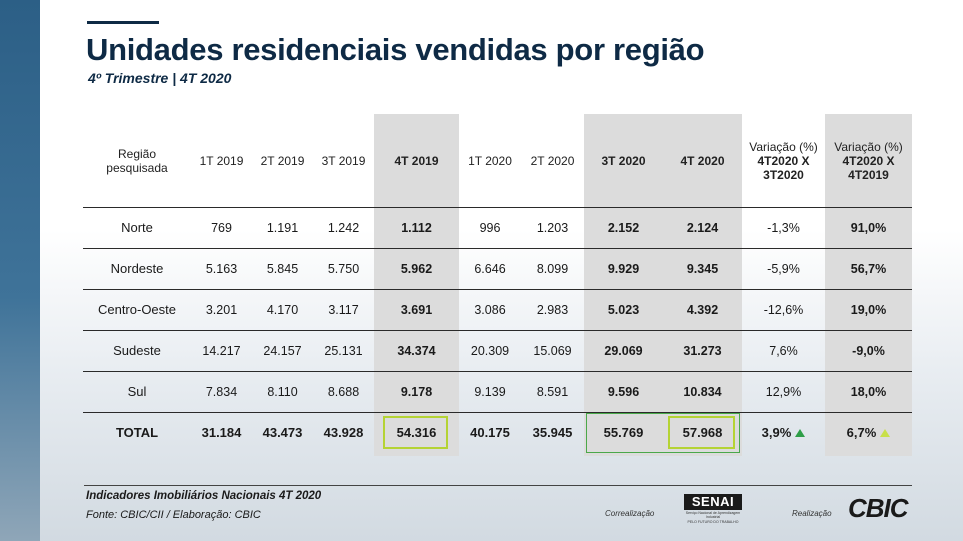 Image resolution: width=963 pixels, height=541 pixels. I want to click on cell-var-quarter: -12,6%, so click(783, 310).